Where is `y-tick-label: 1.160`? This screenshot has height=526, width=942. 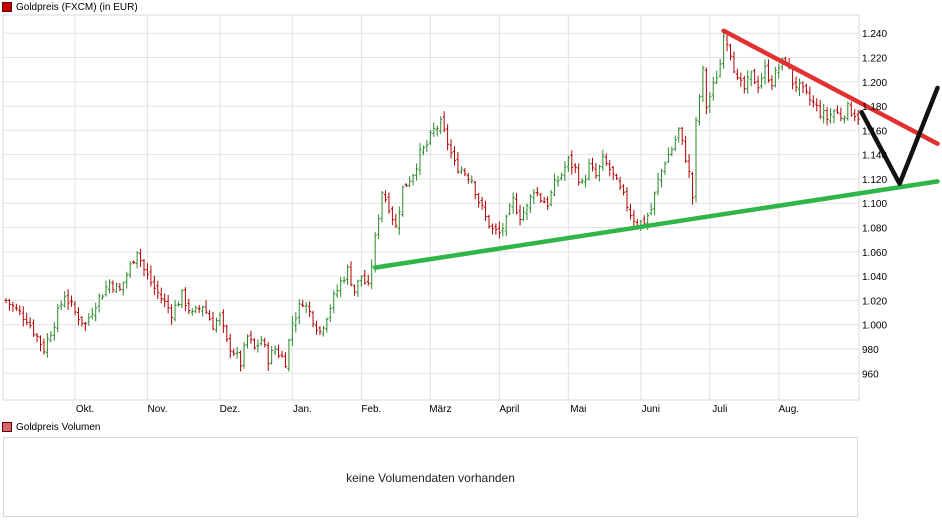
y-tick-label: 1.160 is located at coordinates (874, 131).